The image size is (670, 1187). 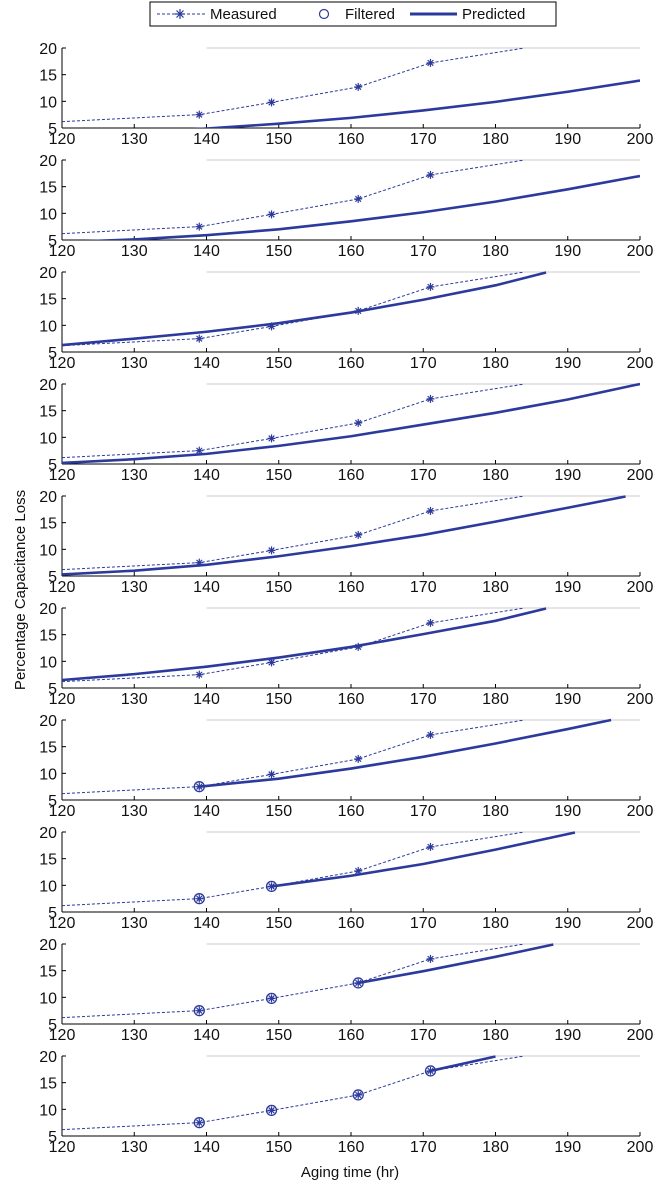 I want to click on panel-7: 5 10 15 20 120 130 140 150 160 170 180 190 200, so click(x=346, y=766).